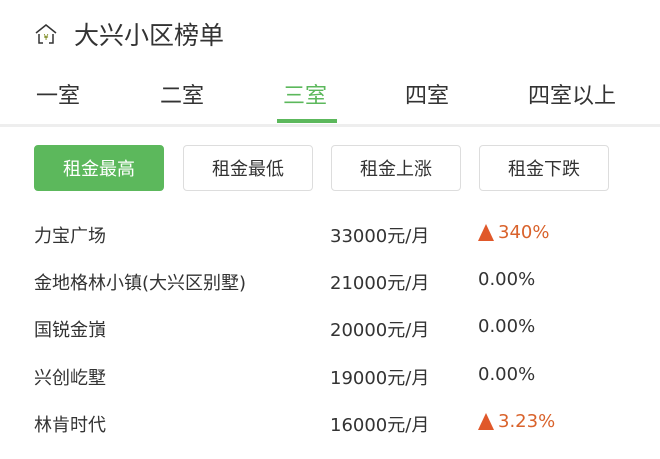 Image resolution: width=660 pixels, height=459 pixels. I want to click on sort-lowest-button: 租金最低, so click(248, 168).